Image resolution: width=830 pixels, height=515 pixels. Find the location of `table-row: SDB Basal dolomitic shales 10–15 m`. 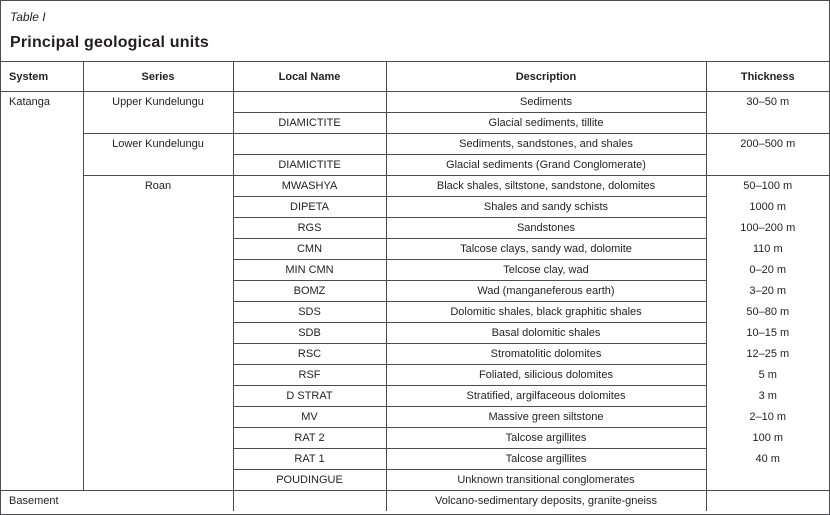

table-row: SDB Basal dolomitic shales 10–15 m is located at coordinates (415, 333).